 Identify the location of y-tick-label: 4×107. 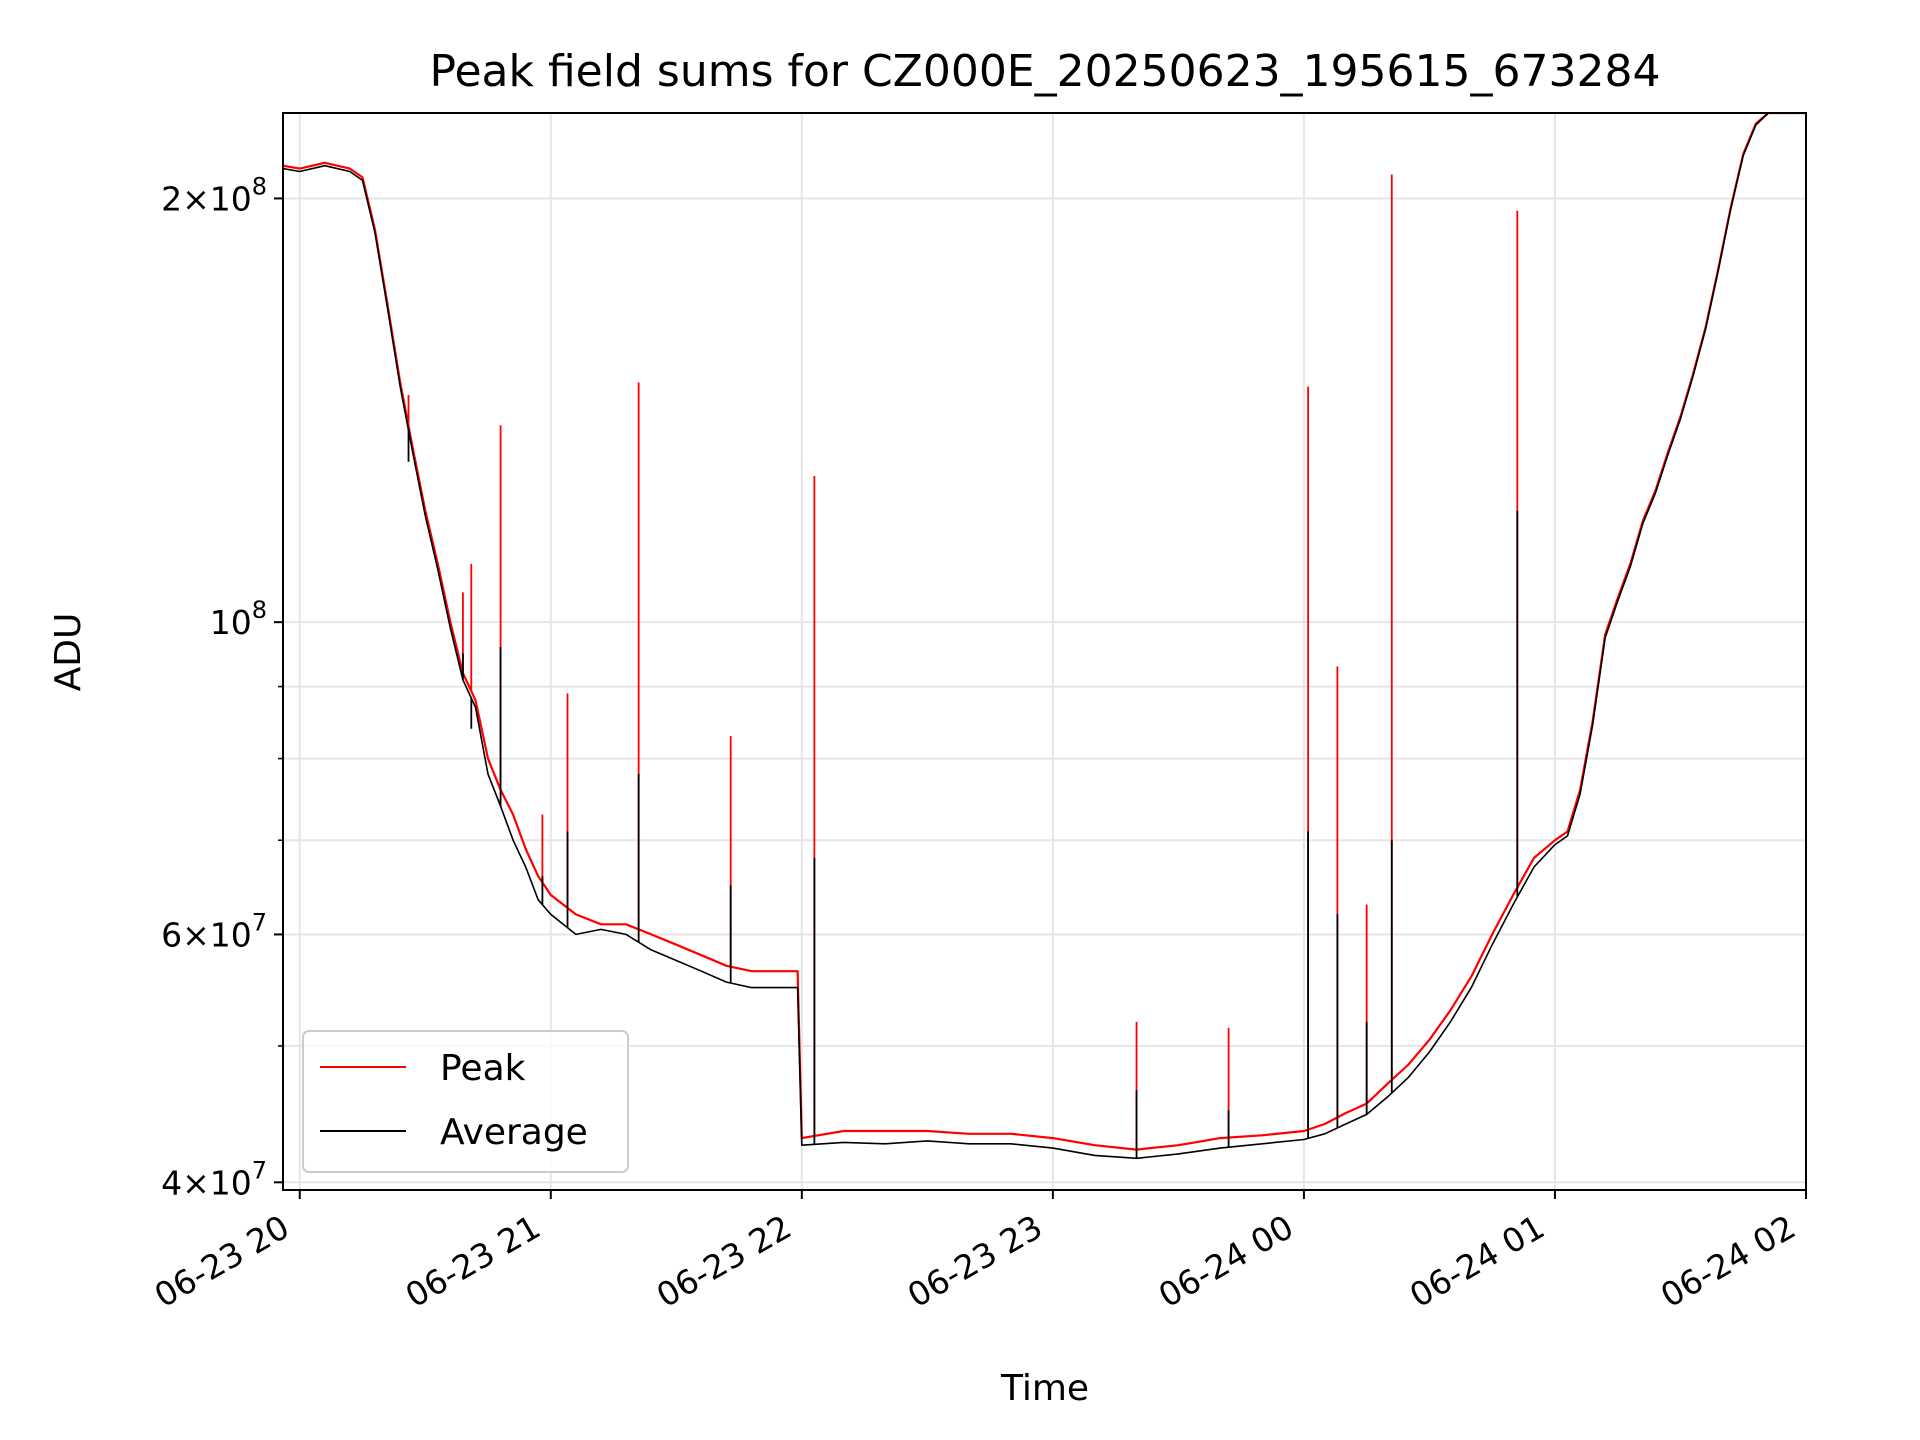
(214, 1179).